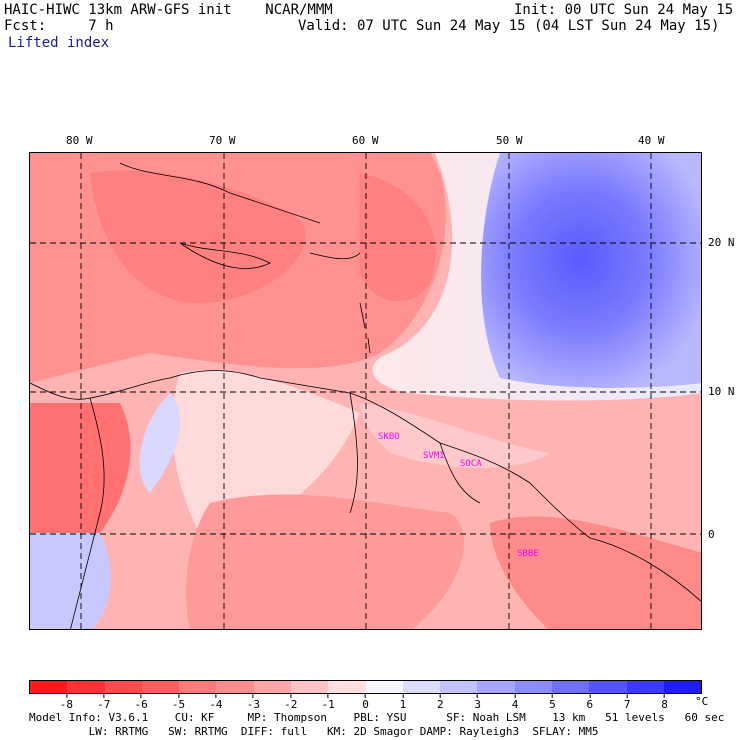 The image size is (740, 740). Describe the element at coordinates (79, 140) in the screenshot. I see `lon-label: 80 W` at that location.